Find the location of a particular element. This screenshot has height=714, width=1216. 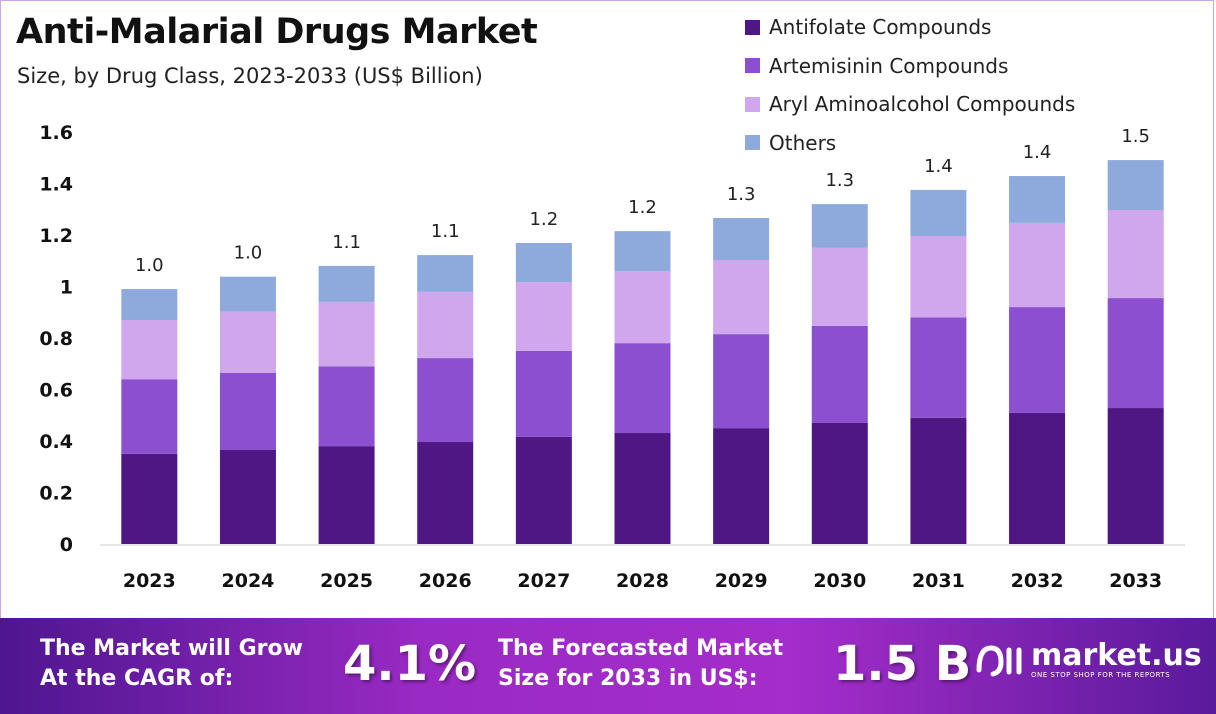

legend-label: Aryl Aminoalcohol Compounds is located at coordinates (922, 104).